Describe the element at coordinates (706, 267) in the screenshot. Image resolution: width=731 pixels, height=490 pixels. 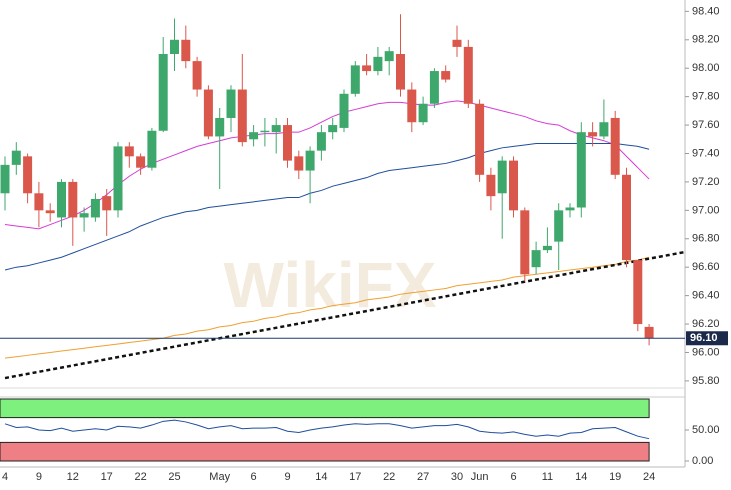
I see `y-tick-label: 96.60` at that location.